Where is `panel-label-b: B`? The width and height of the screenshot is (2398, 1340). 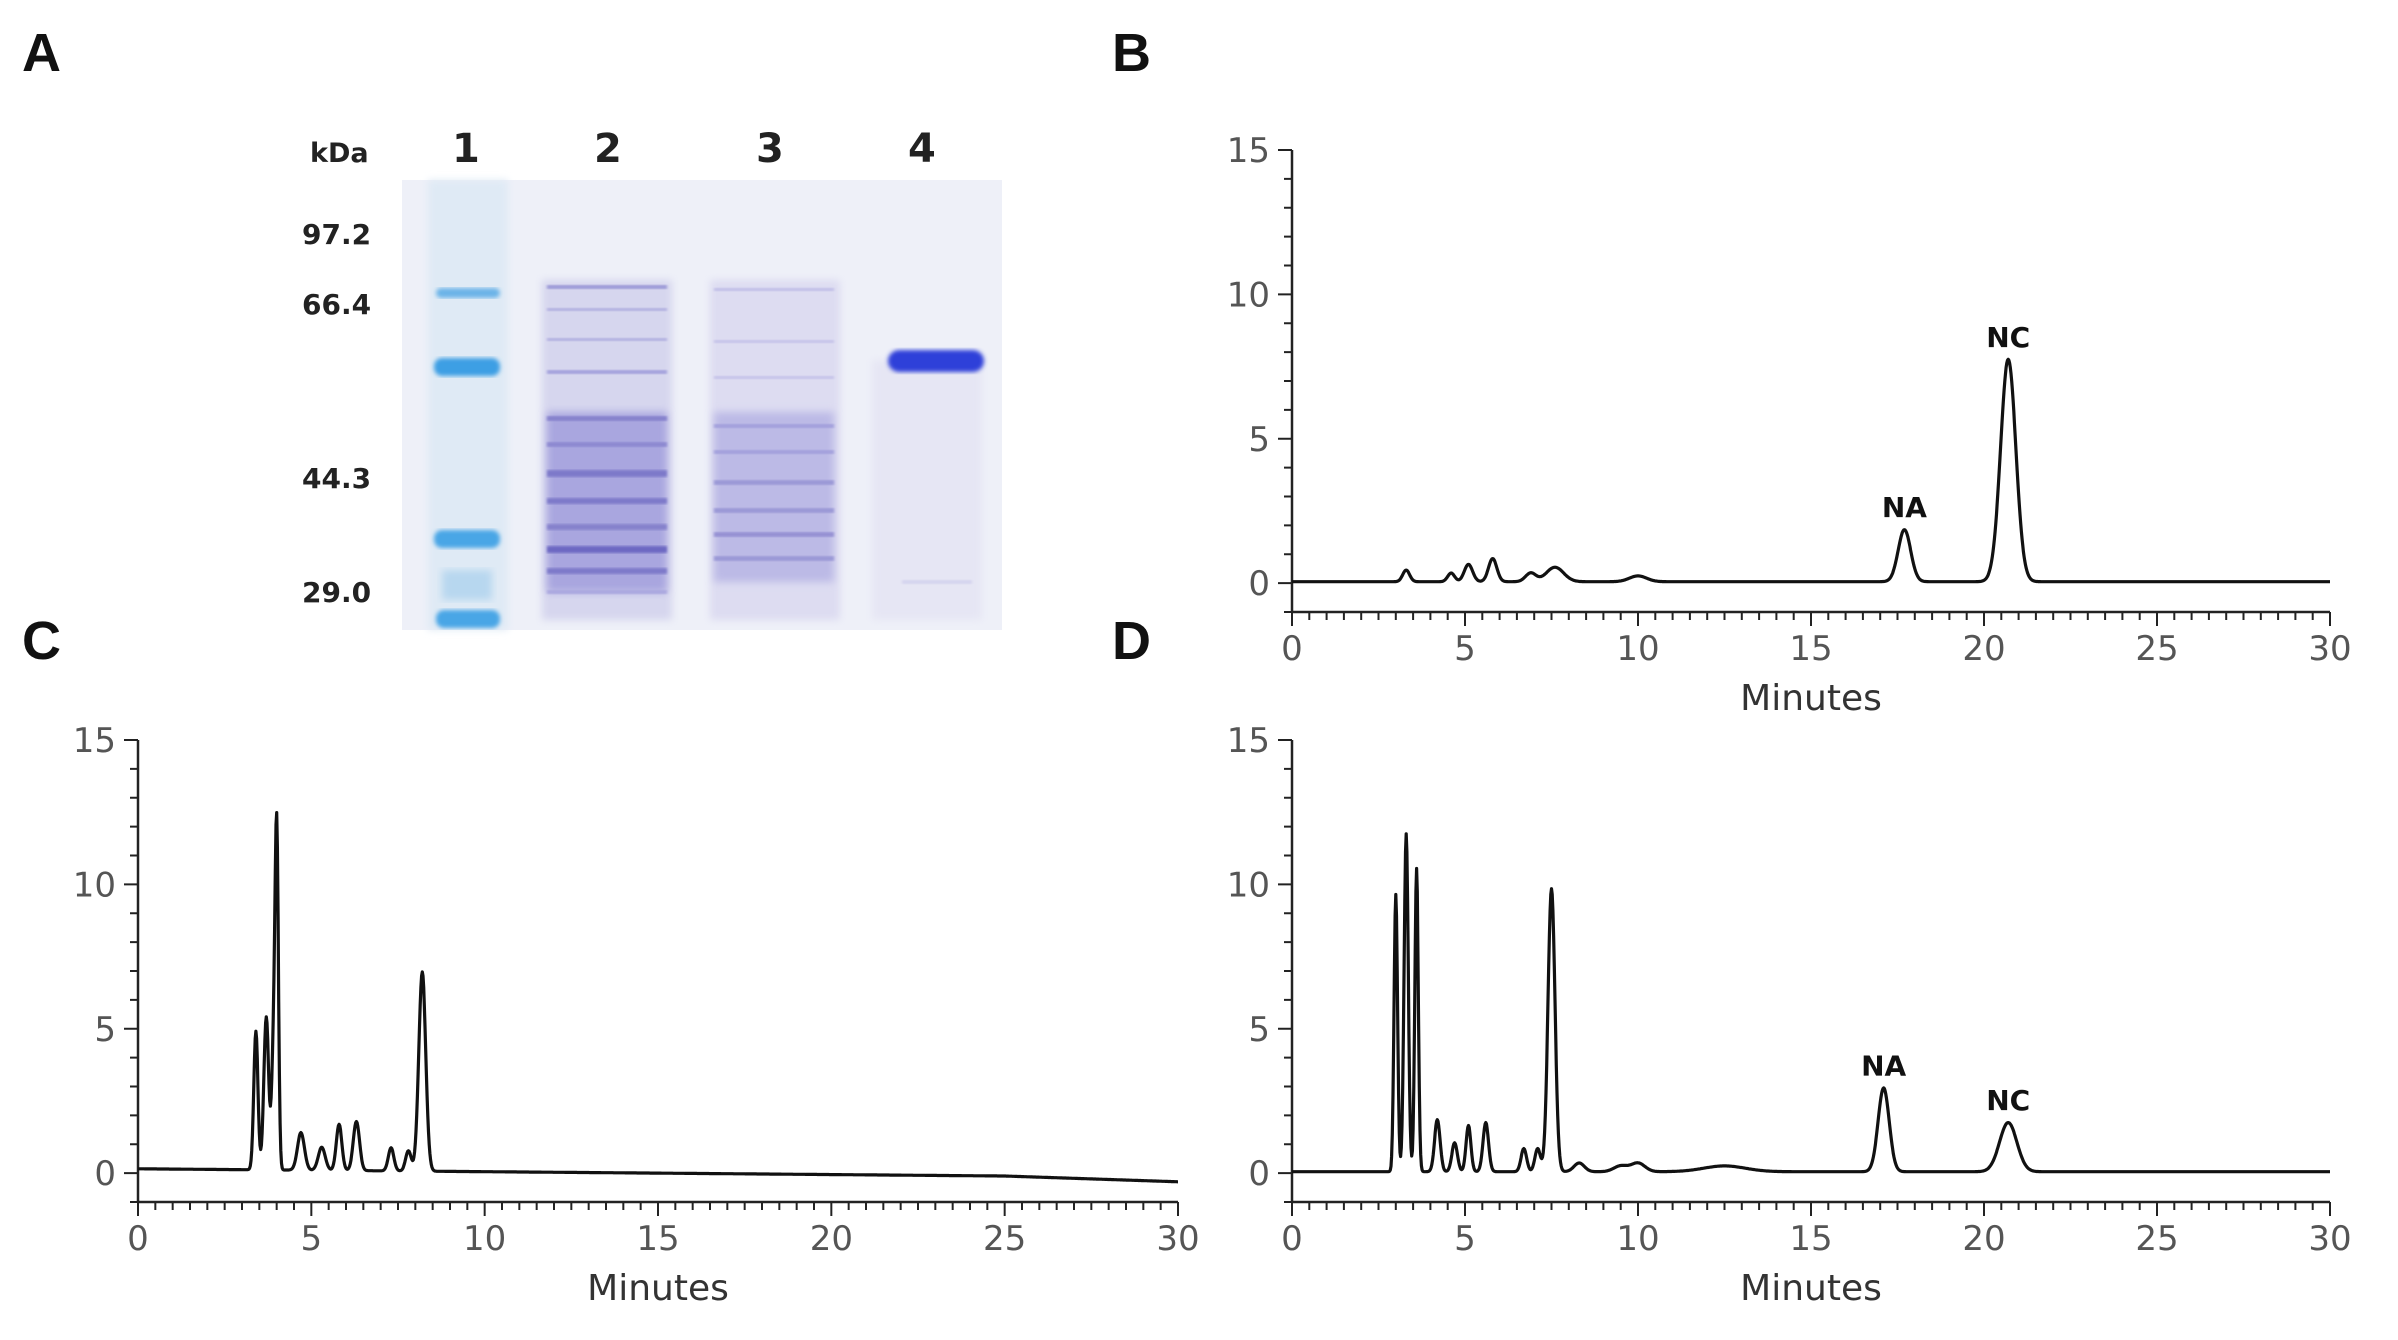
panel-label-b: B is located at coordinates (1131, 53).